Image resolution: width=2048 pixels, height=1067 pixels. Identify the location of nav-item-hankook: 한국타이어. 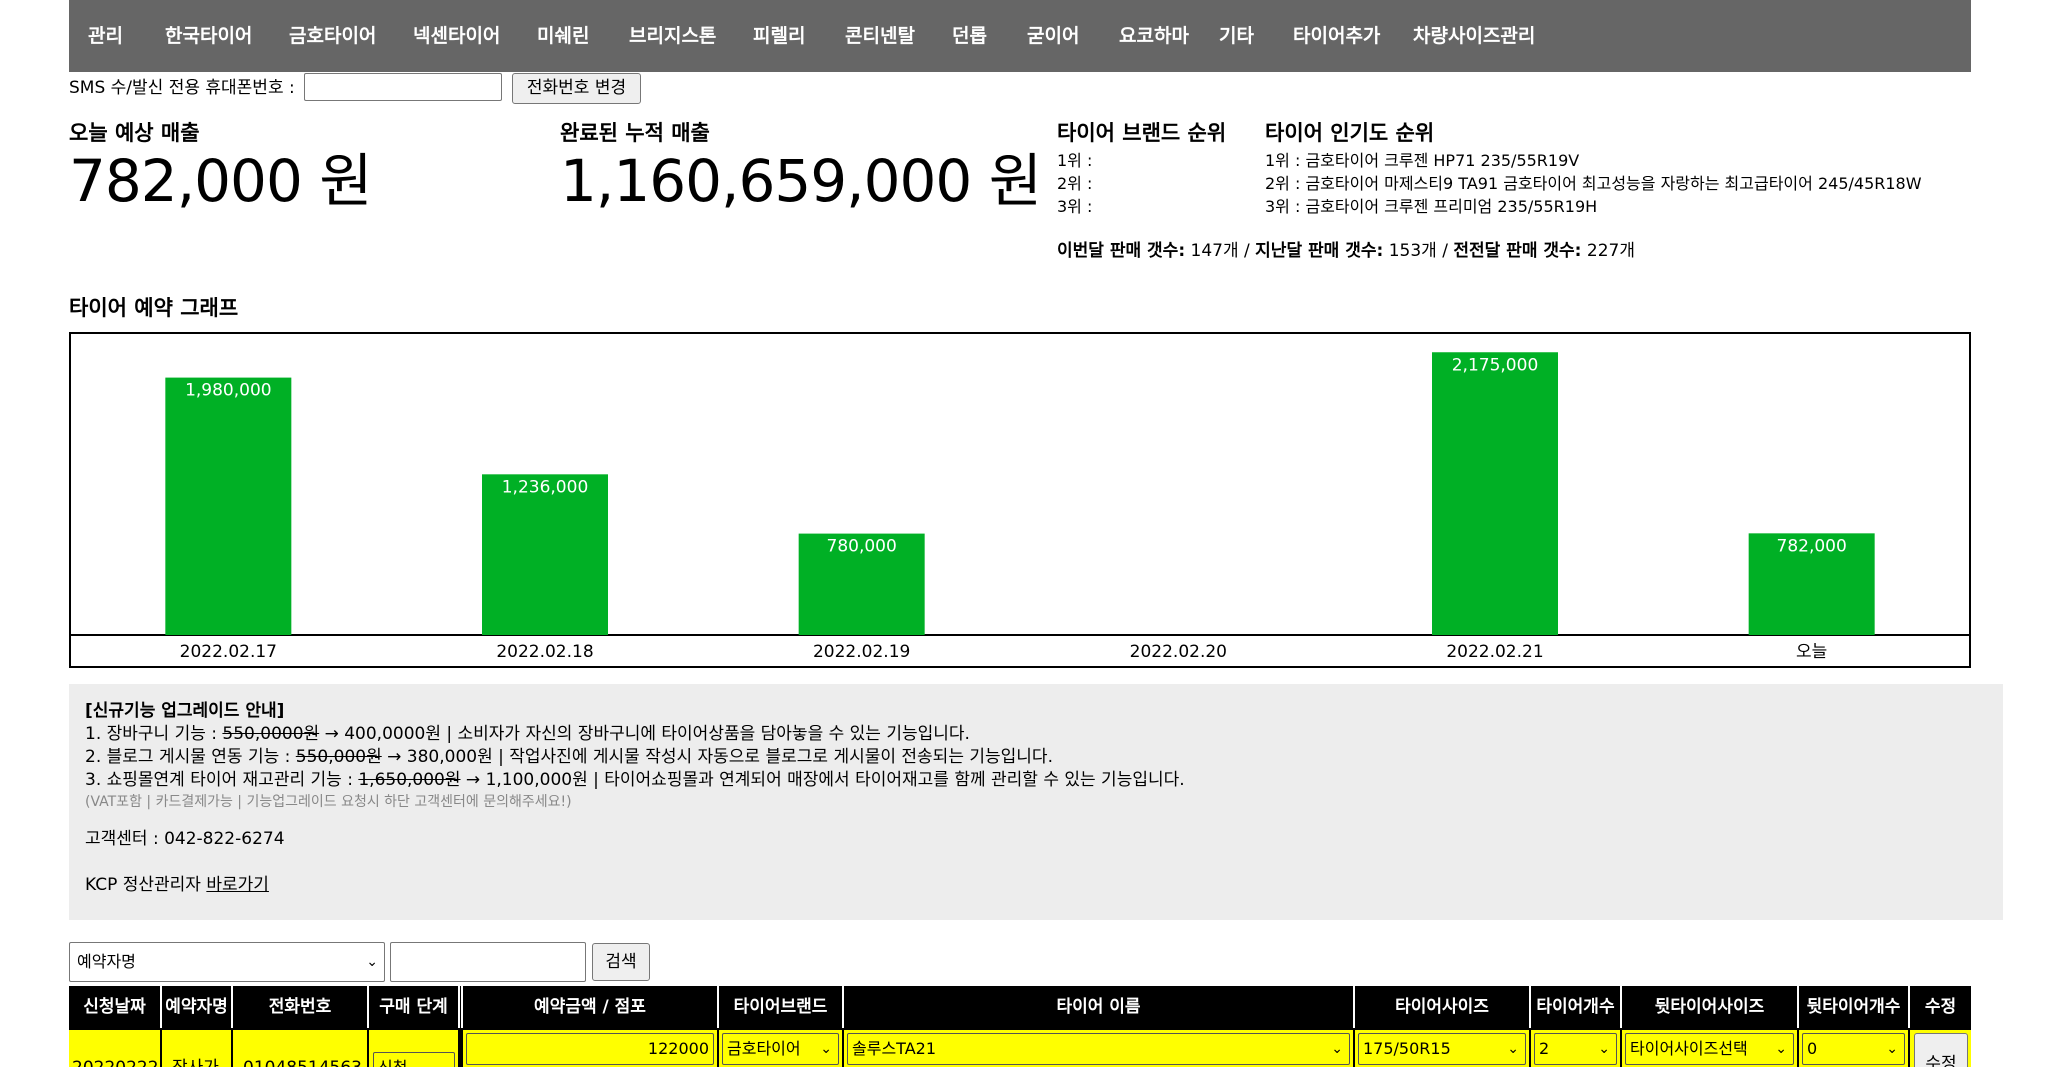
(209, 36).